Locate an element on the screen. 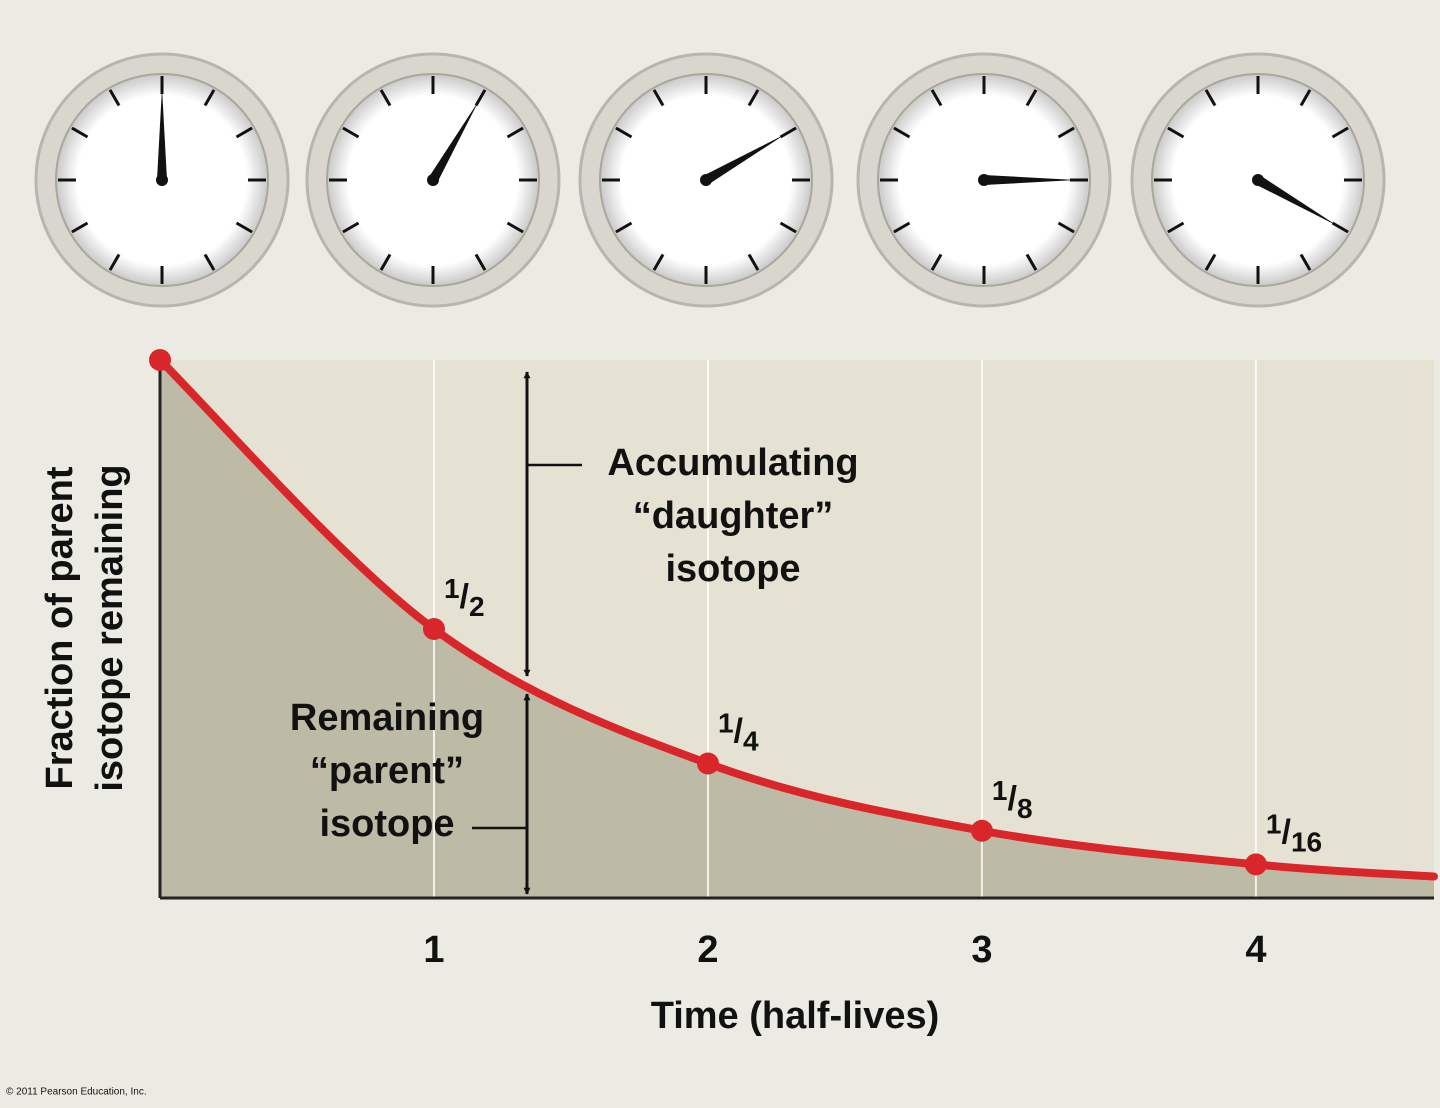 The width and height of the screenshot is (1440, 1108). y-axis-label: isotope remaining is located at coordinates (110, 627).